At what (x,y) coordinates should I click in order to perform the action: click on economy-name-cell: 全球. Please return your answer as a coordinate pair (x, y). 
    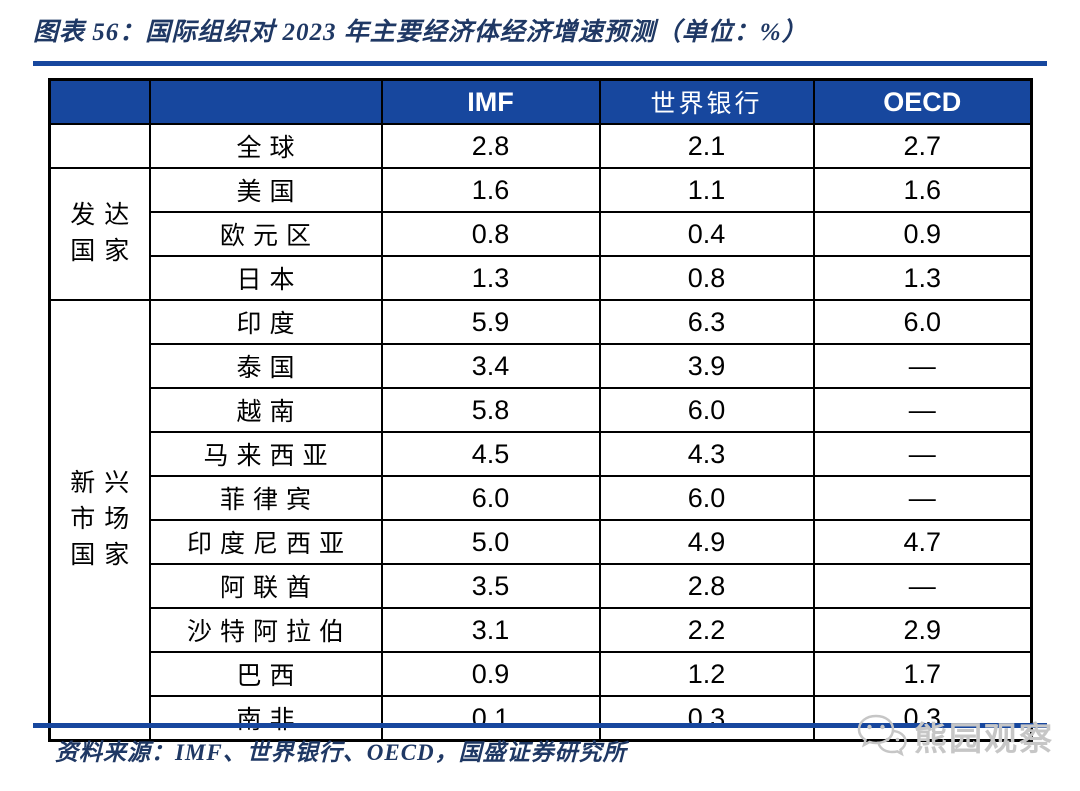
    Looking at the image, I should click on (265, 146).